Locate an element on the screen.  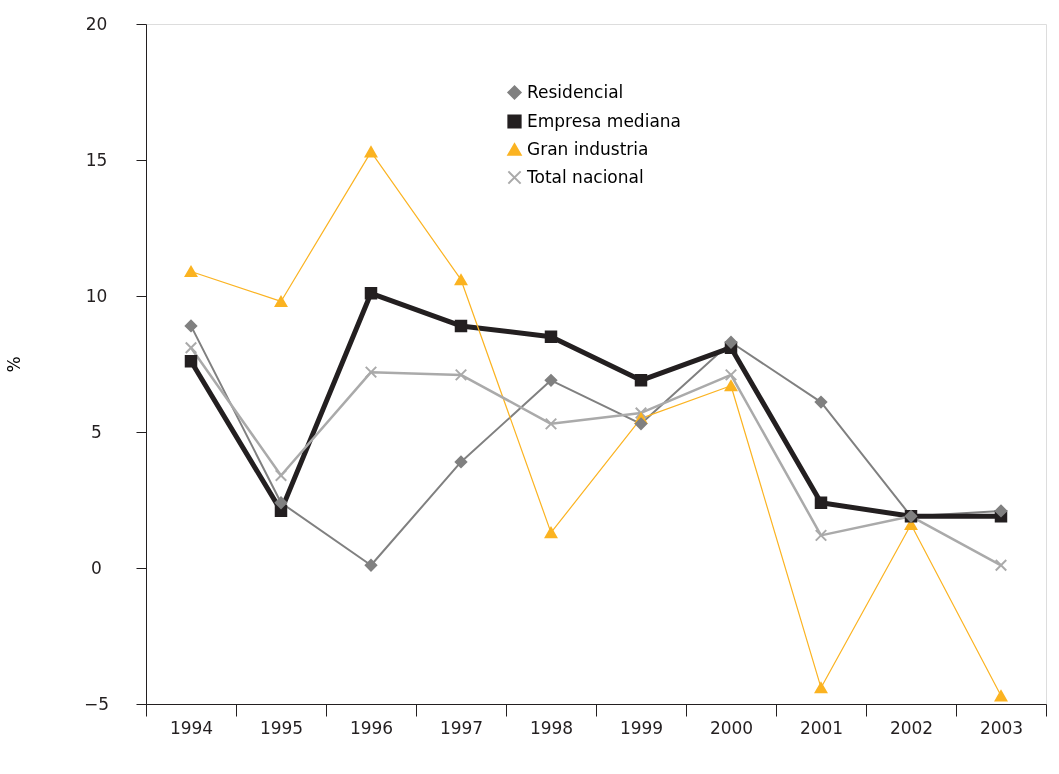
x-tick-label: 1994 is located at coordinates (191, 727).